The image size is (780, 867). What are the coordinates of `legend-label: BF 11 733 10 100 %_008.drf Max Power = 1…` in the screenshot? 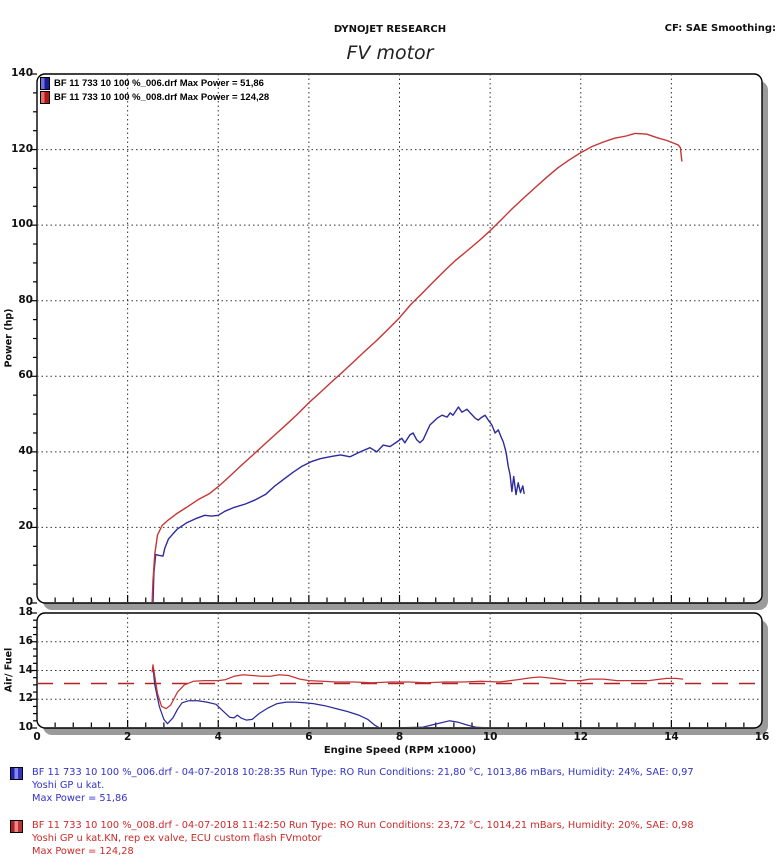 It's located at (162, 97).